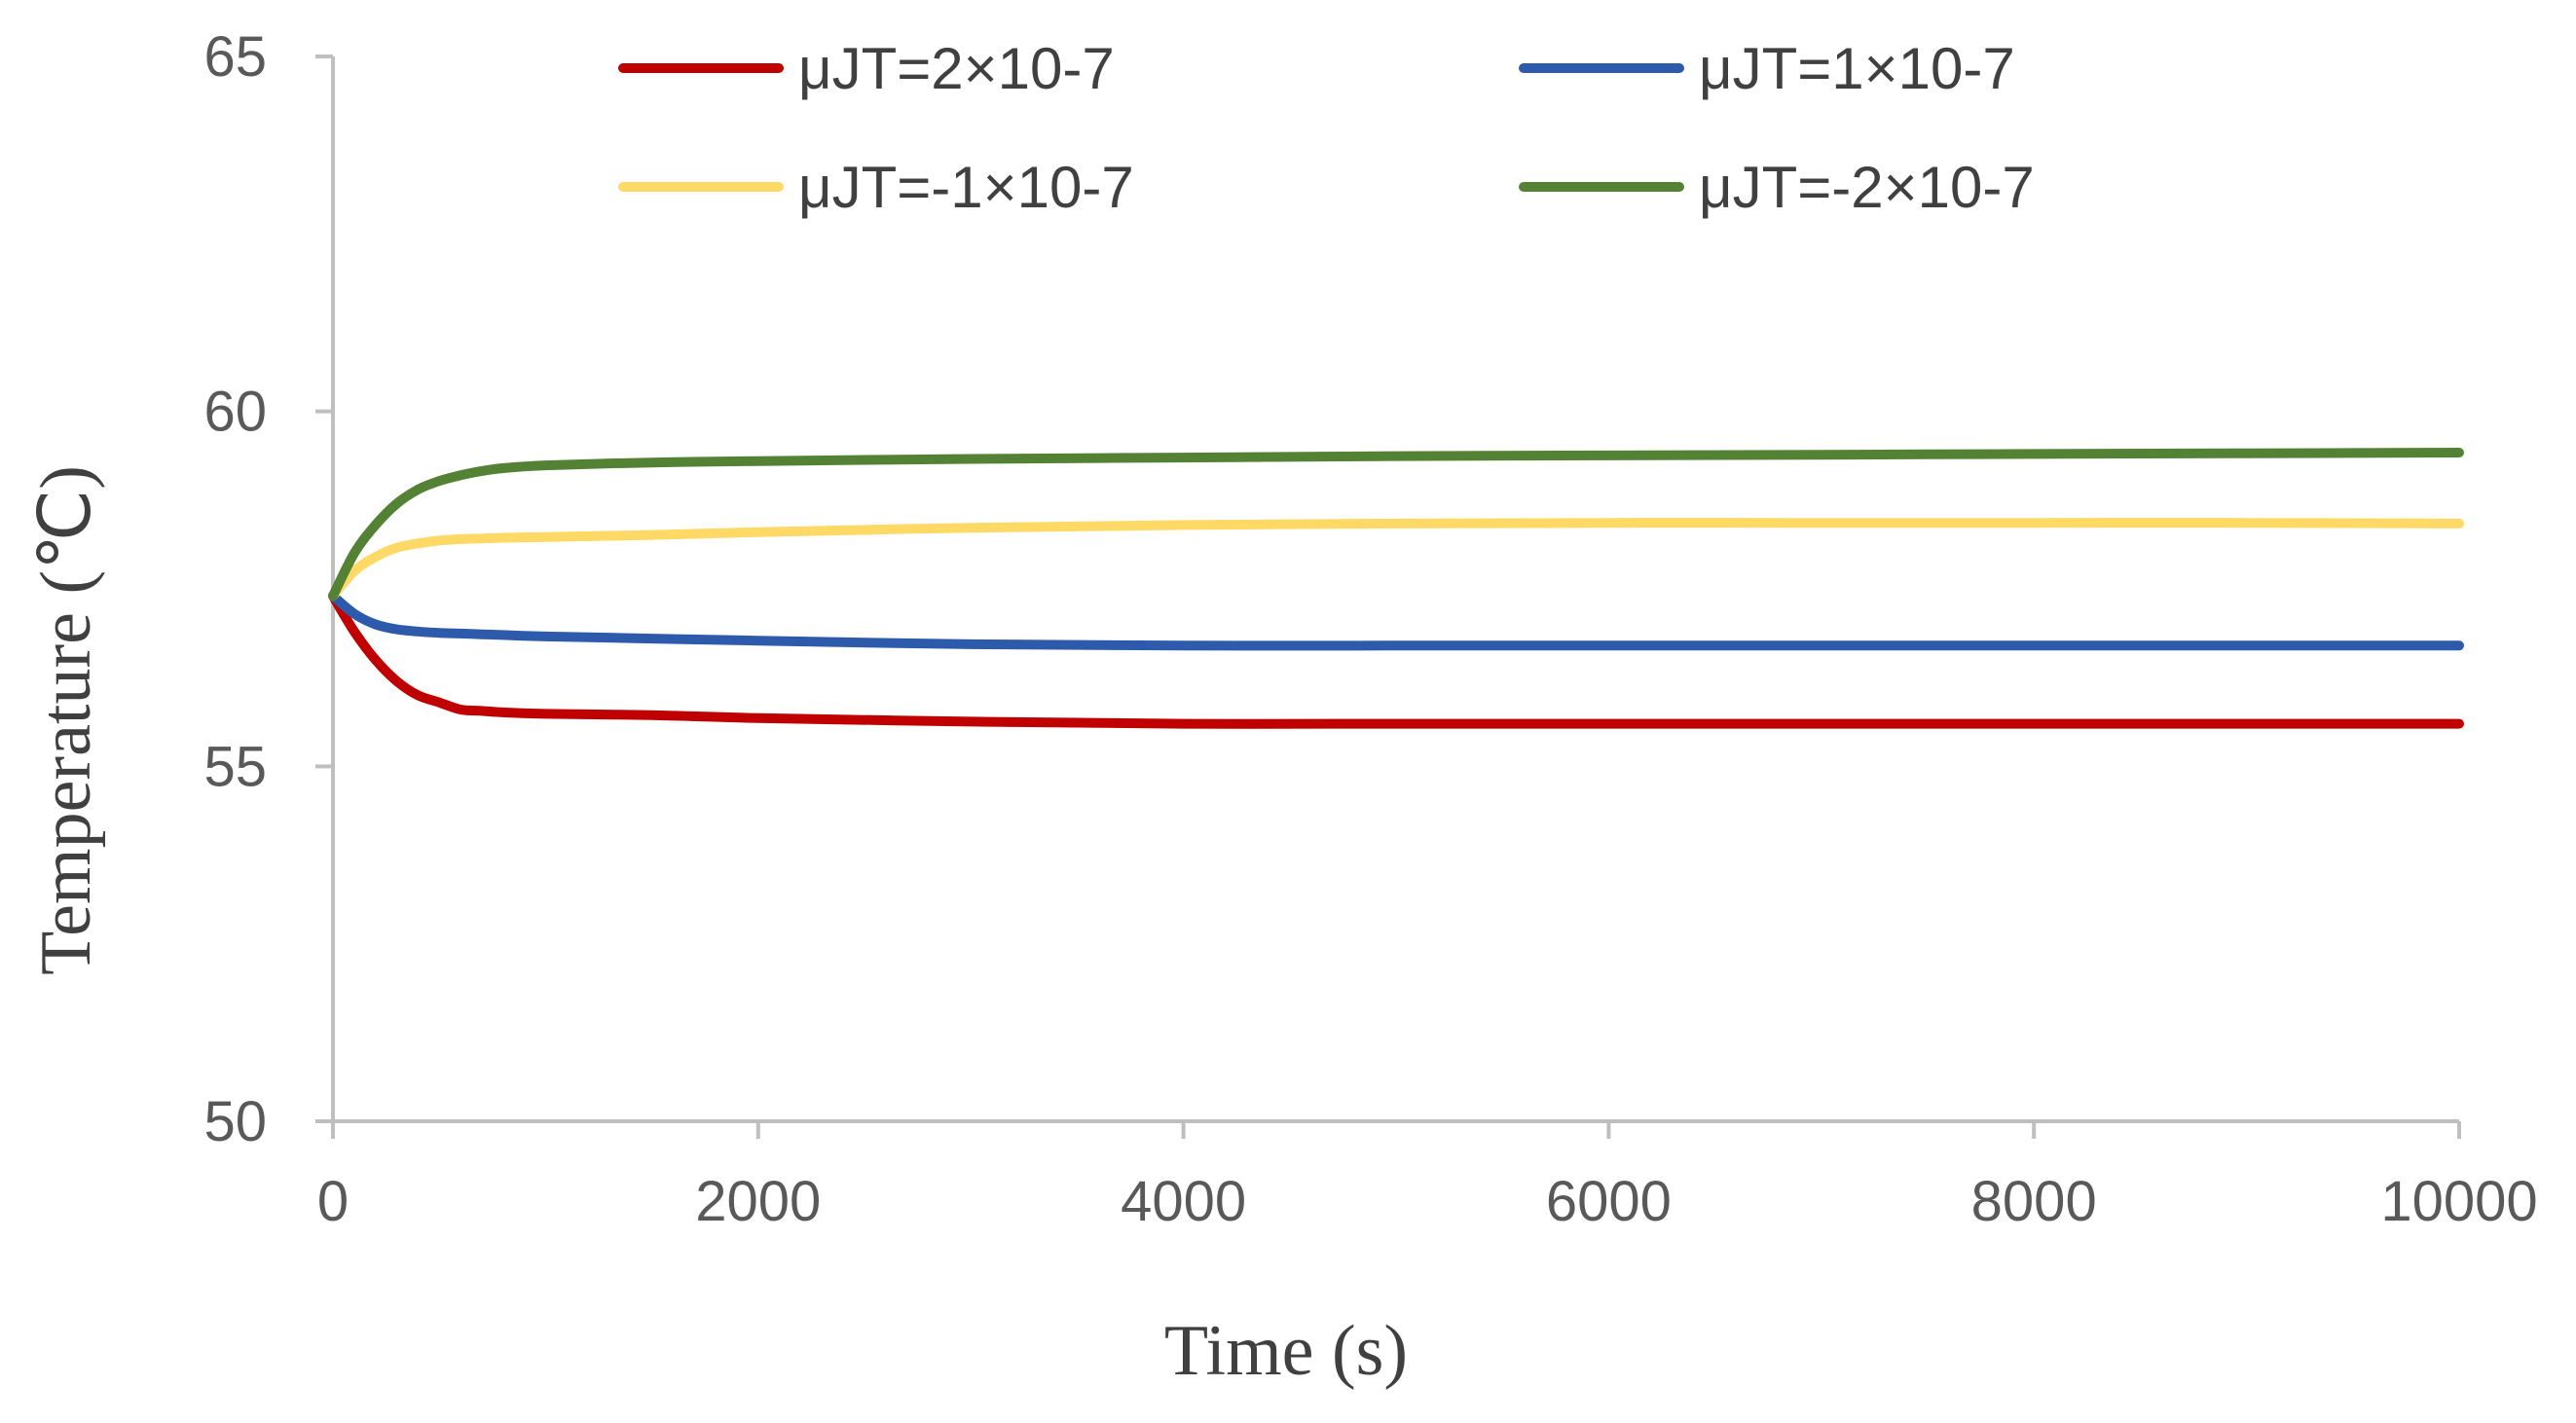 The image size is (2576, 1423). I want to click on legend-item-3: μJT=-1×10-7, so click(876, 187).